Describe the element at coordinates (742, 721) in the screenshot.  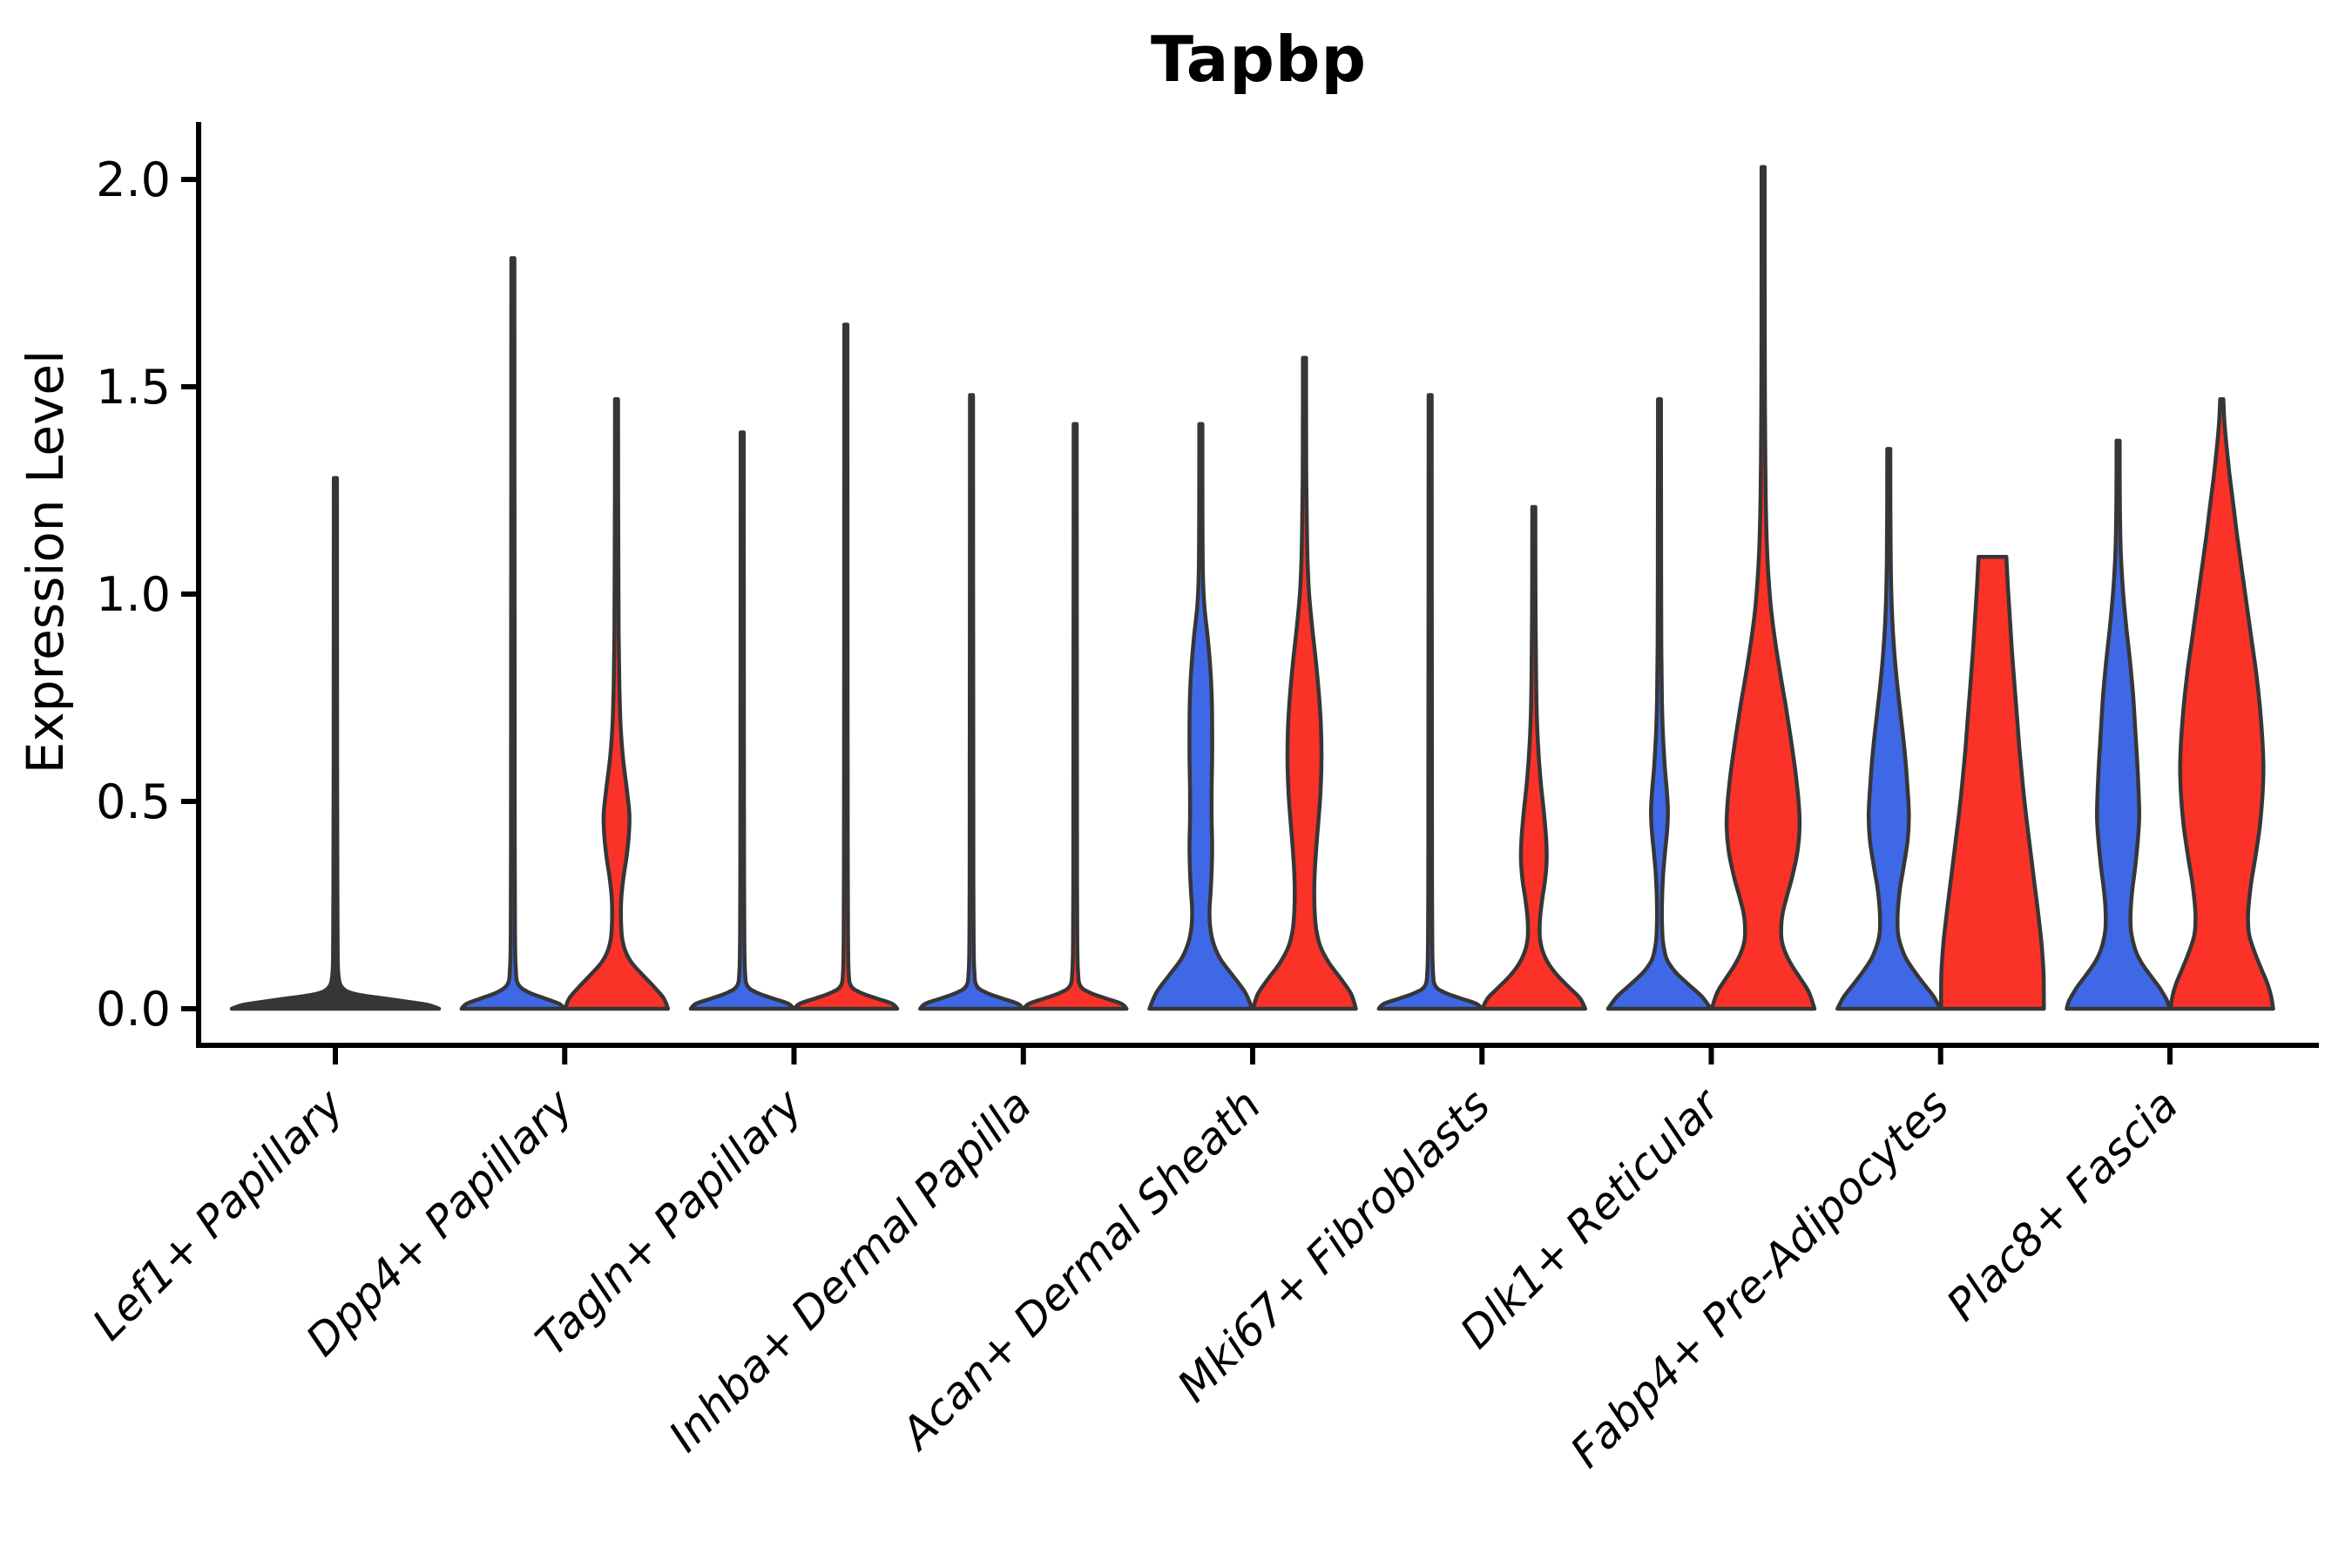
I see `violin-tagln-papillary-blue` at that location.